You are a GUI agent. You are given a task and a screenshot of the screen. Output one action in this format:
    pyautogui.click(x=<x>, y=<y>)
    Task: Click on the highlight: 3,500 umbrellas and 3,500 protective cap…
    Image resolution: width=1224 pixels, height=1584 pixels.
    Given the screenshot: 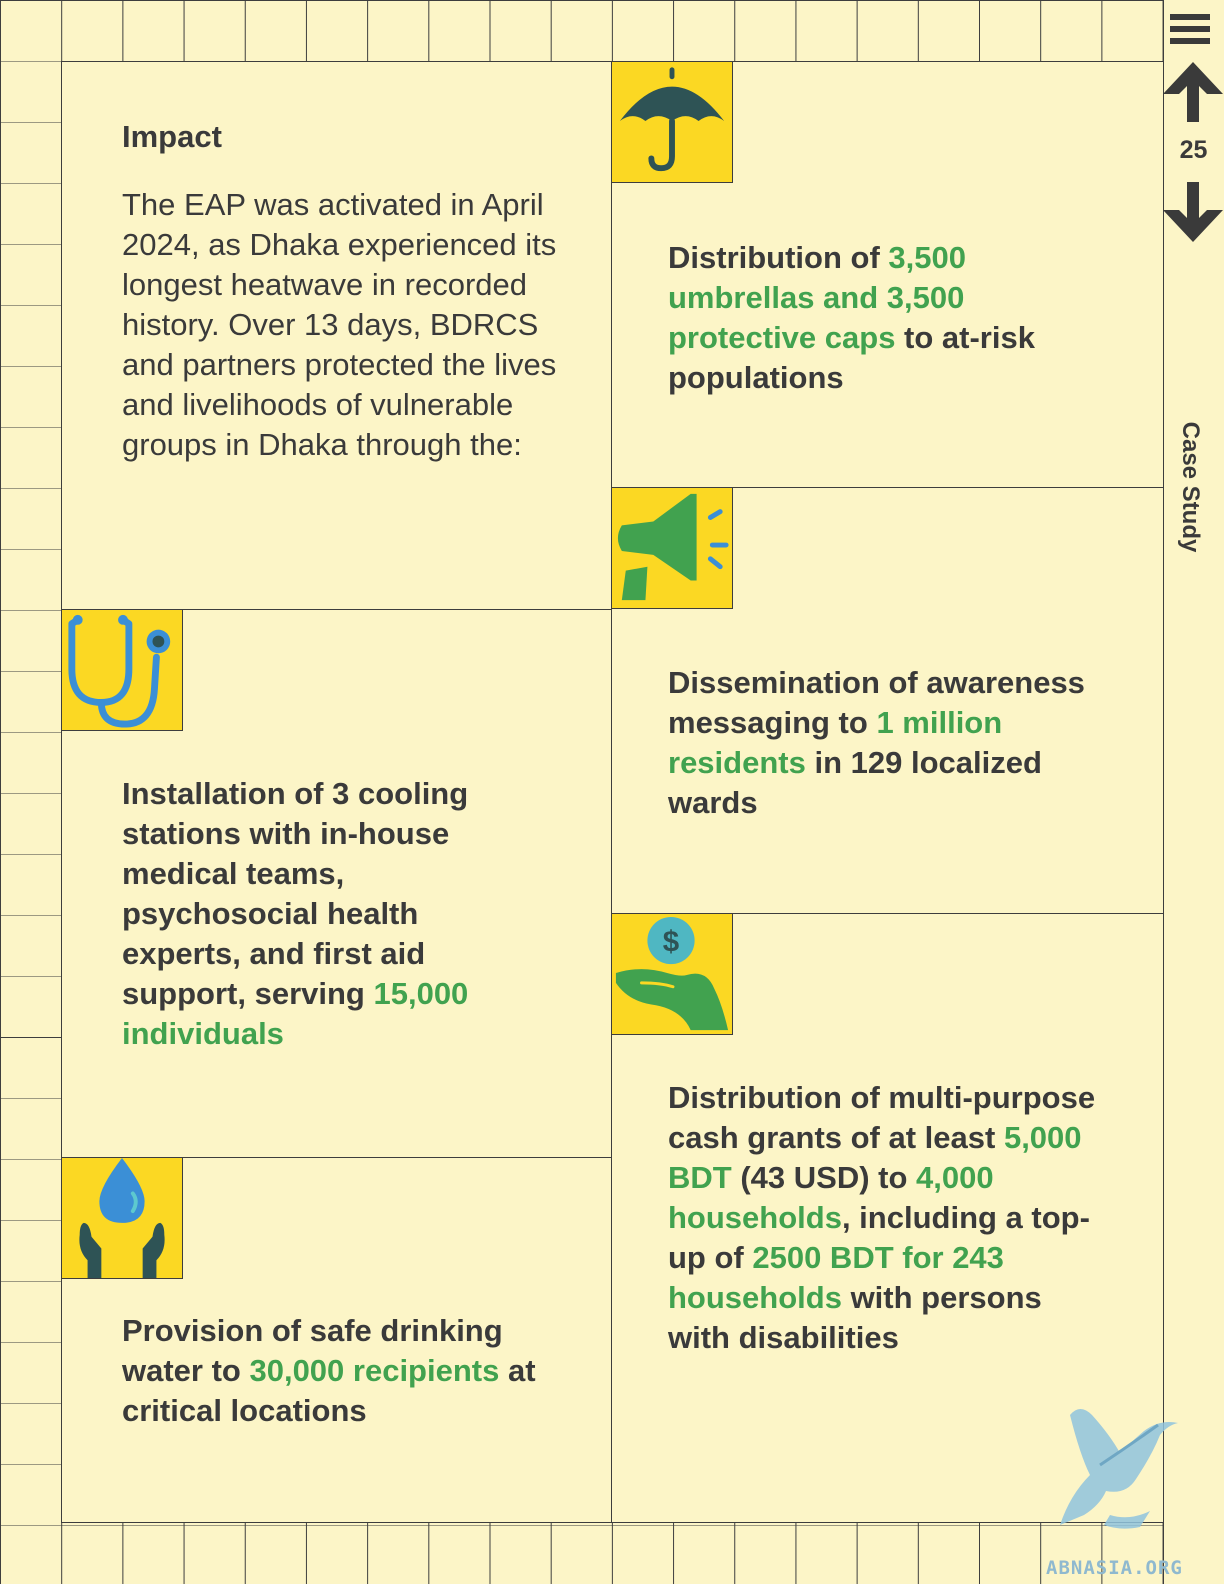 What is the action you would take?
    pyautogui.click(x=817, y=297)
    